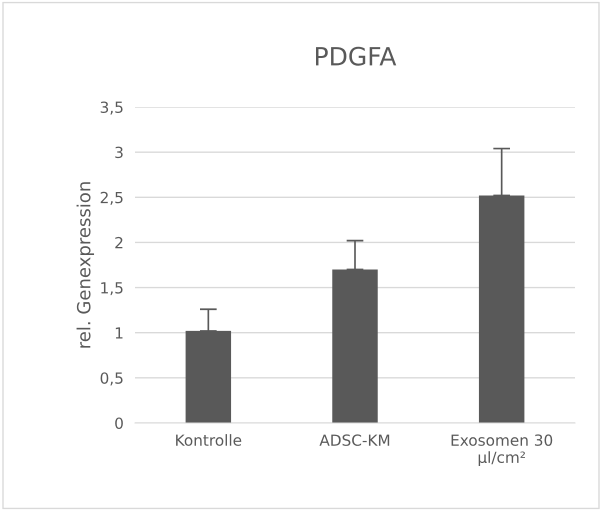 This screenshot has width=602, height=511. Describe the element at coordinates (209, 440) in the screenshot. I see `x-tick-label: Kontrolle` at that location.